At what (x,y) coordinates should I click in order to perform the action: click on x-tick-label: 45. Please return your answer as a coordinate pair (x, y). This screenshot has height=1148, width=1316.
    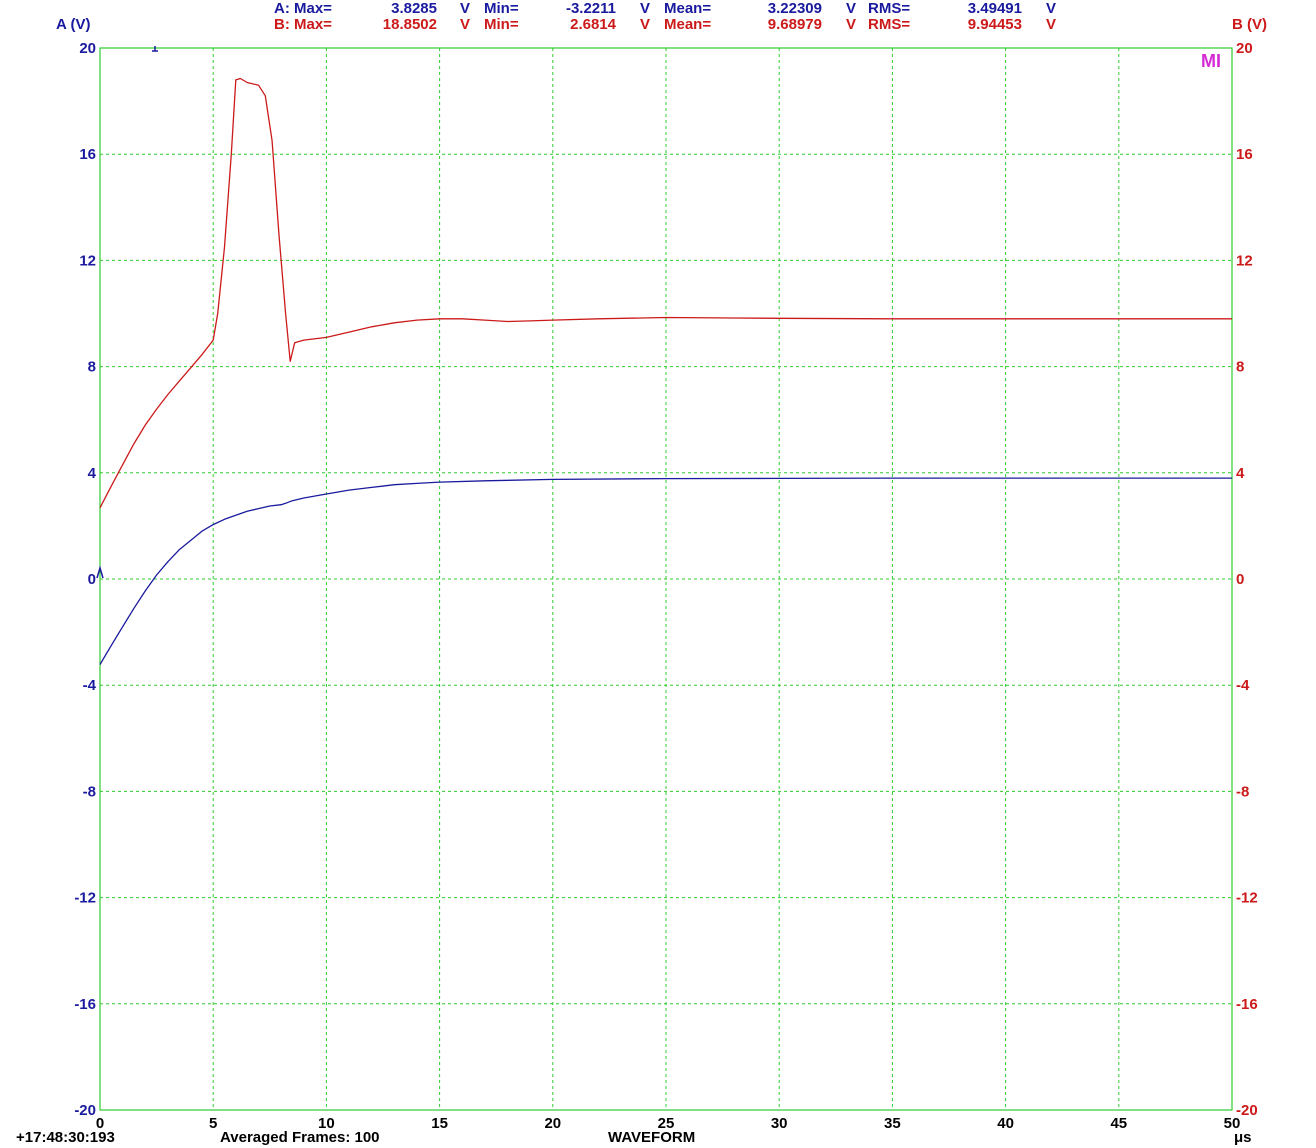
    Looking at the image, I should click on (1118, 1123).